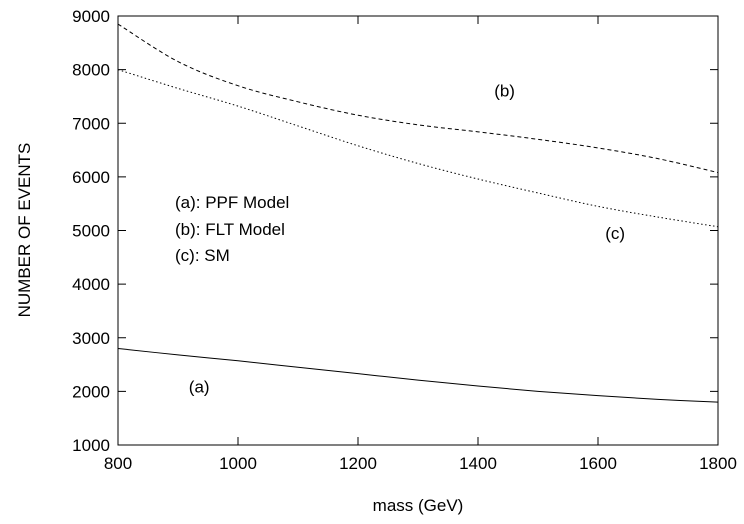  What do you see at coordinates (91, 391) in the screenshot?
I see `y-tick-label: 2000` at bounding box center [91, 391].